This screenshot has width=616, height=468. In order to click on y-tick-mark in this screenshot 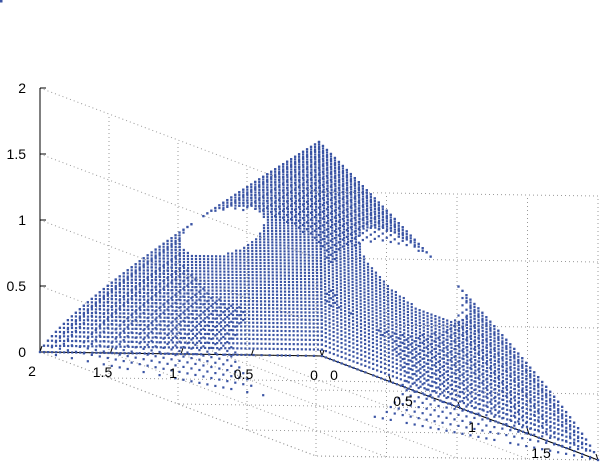, I will do `click(528, 431)`.